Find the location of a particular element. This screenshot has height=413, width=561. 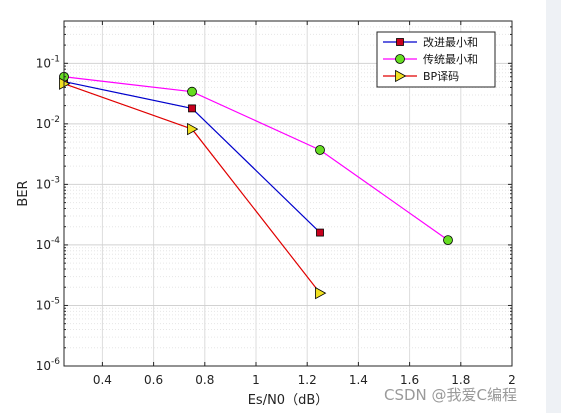

window-edge-strip is located at coordinates (553, 206).